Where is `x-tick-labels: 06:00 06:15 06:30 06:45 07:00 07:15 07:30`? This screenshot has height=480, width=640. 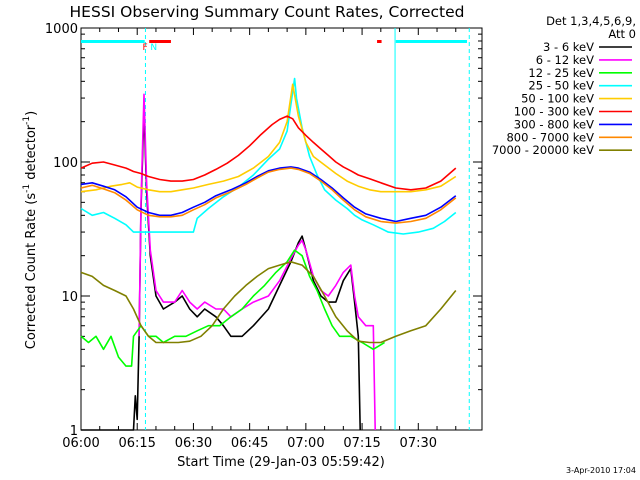 x-tick-labels: 06:00 06:15 06:30 06:45 07:00 07:15 07:30 is located at coordinates (249, 443).